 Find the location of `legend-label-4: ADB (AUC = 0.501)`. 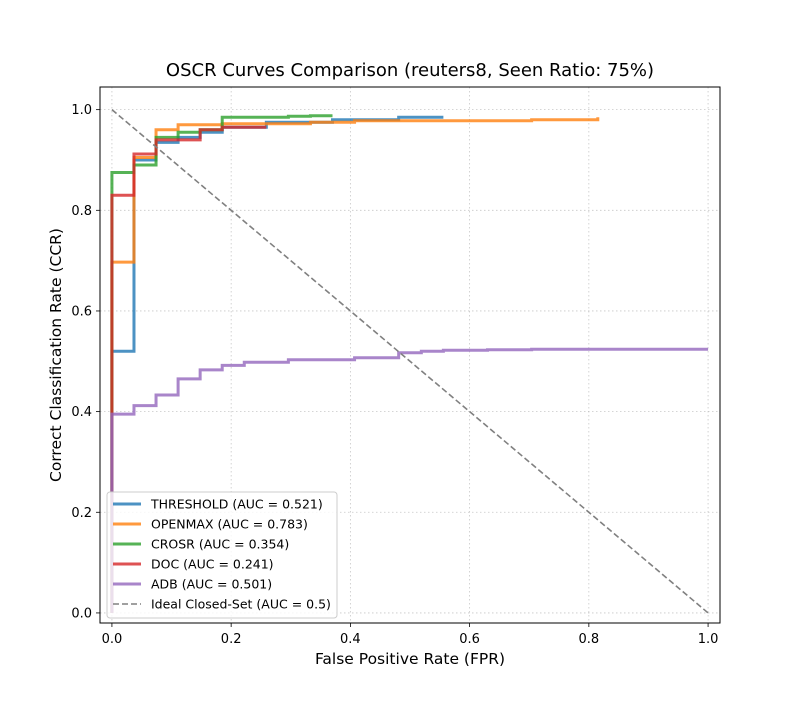

legend-label-4: ADB (AUC = 0.501) is located at coordinates (211, 584).